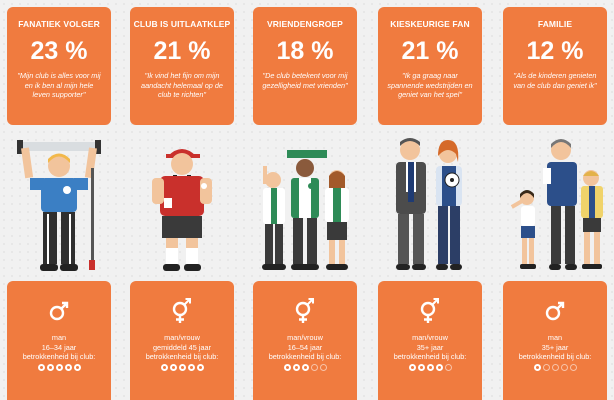 The width and height of the screenshot is (614, 400). What do you see at coordinates (59, 347) in the screenshot?
I see `segment-age: 16–34 jaar` at bounding box center [59, 347].